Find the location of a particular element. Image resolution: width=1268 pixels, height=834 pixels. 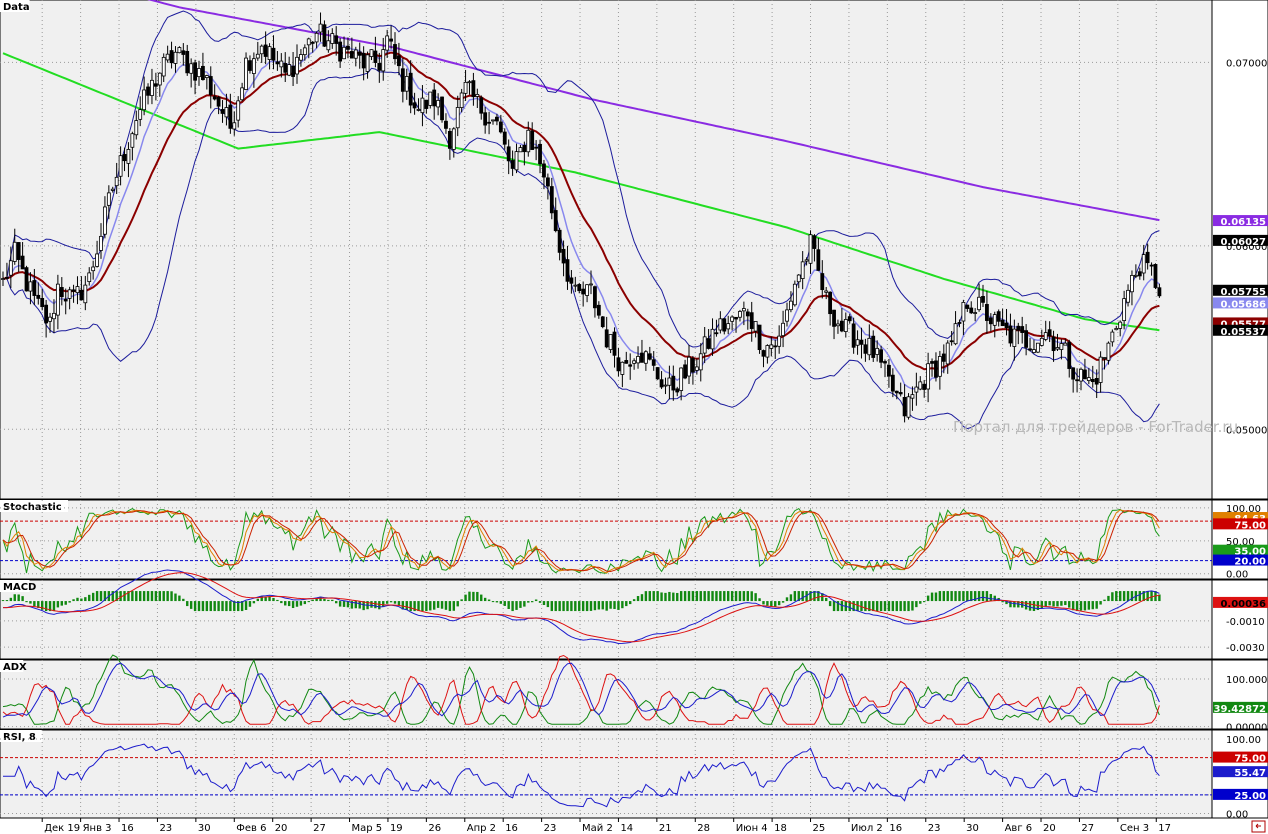

x-tick-label: 16 is located at coordinates (511, 828).